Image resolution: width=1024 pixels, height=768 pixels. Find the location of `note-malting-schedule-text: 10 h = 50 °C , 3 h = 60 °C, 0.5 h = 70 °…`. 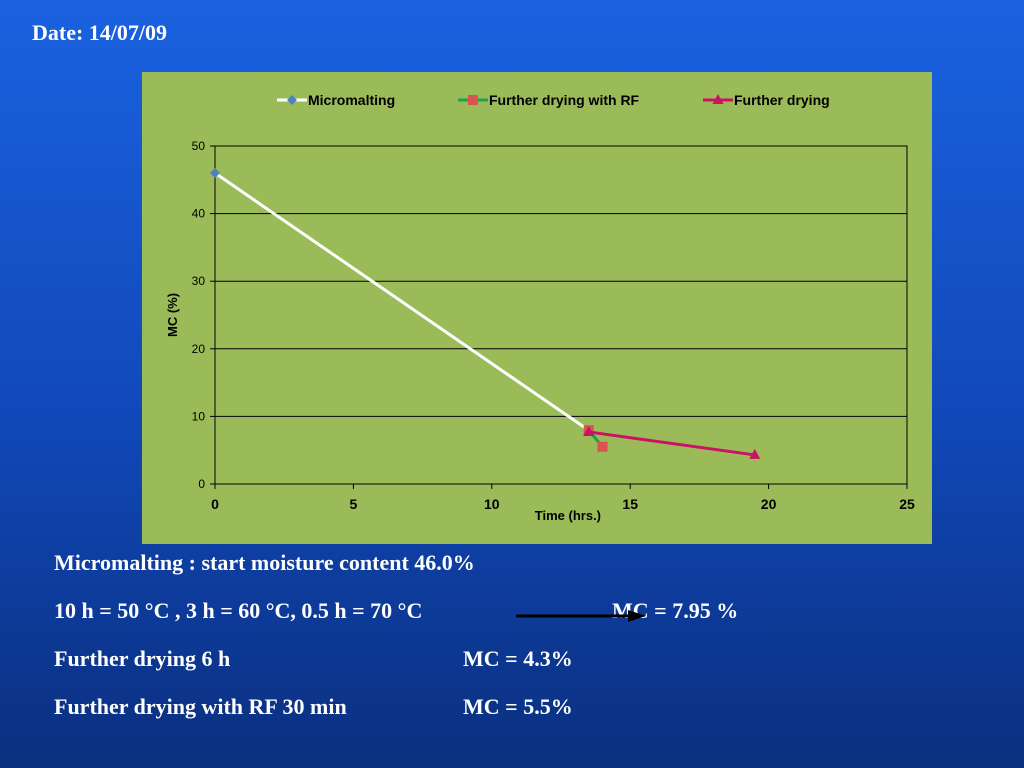

note-malting-schedule-text: 10 h = 50 °C , 3 h = 60 °C, 0.5 h = 70 °… is located at coordinates (238, 610).